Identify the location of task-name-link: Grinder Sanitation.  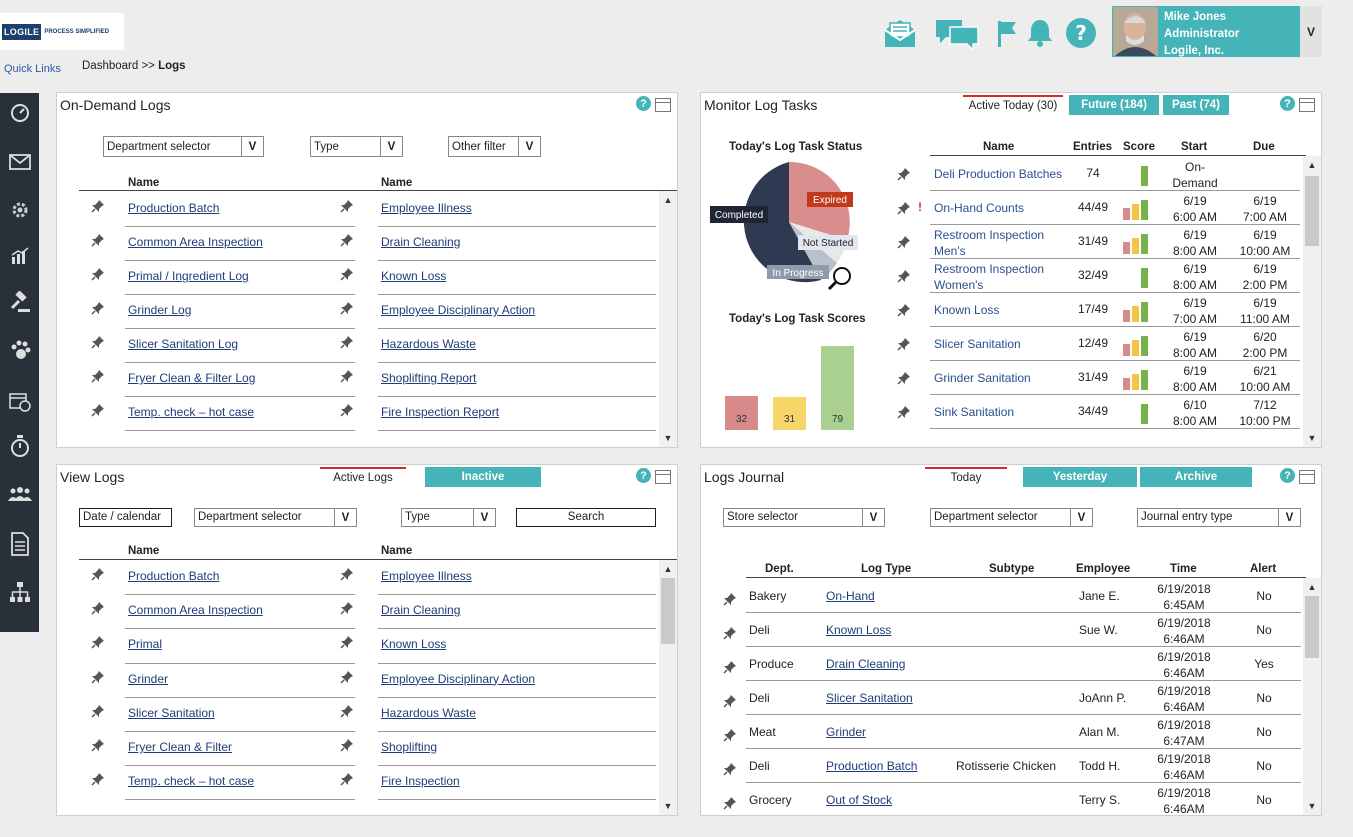
(982, 378).